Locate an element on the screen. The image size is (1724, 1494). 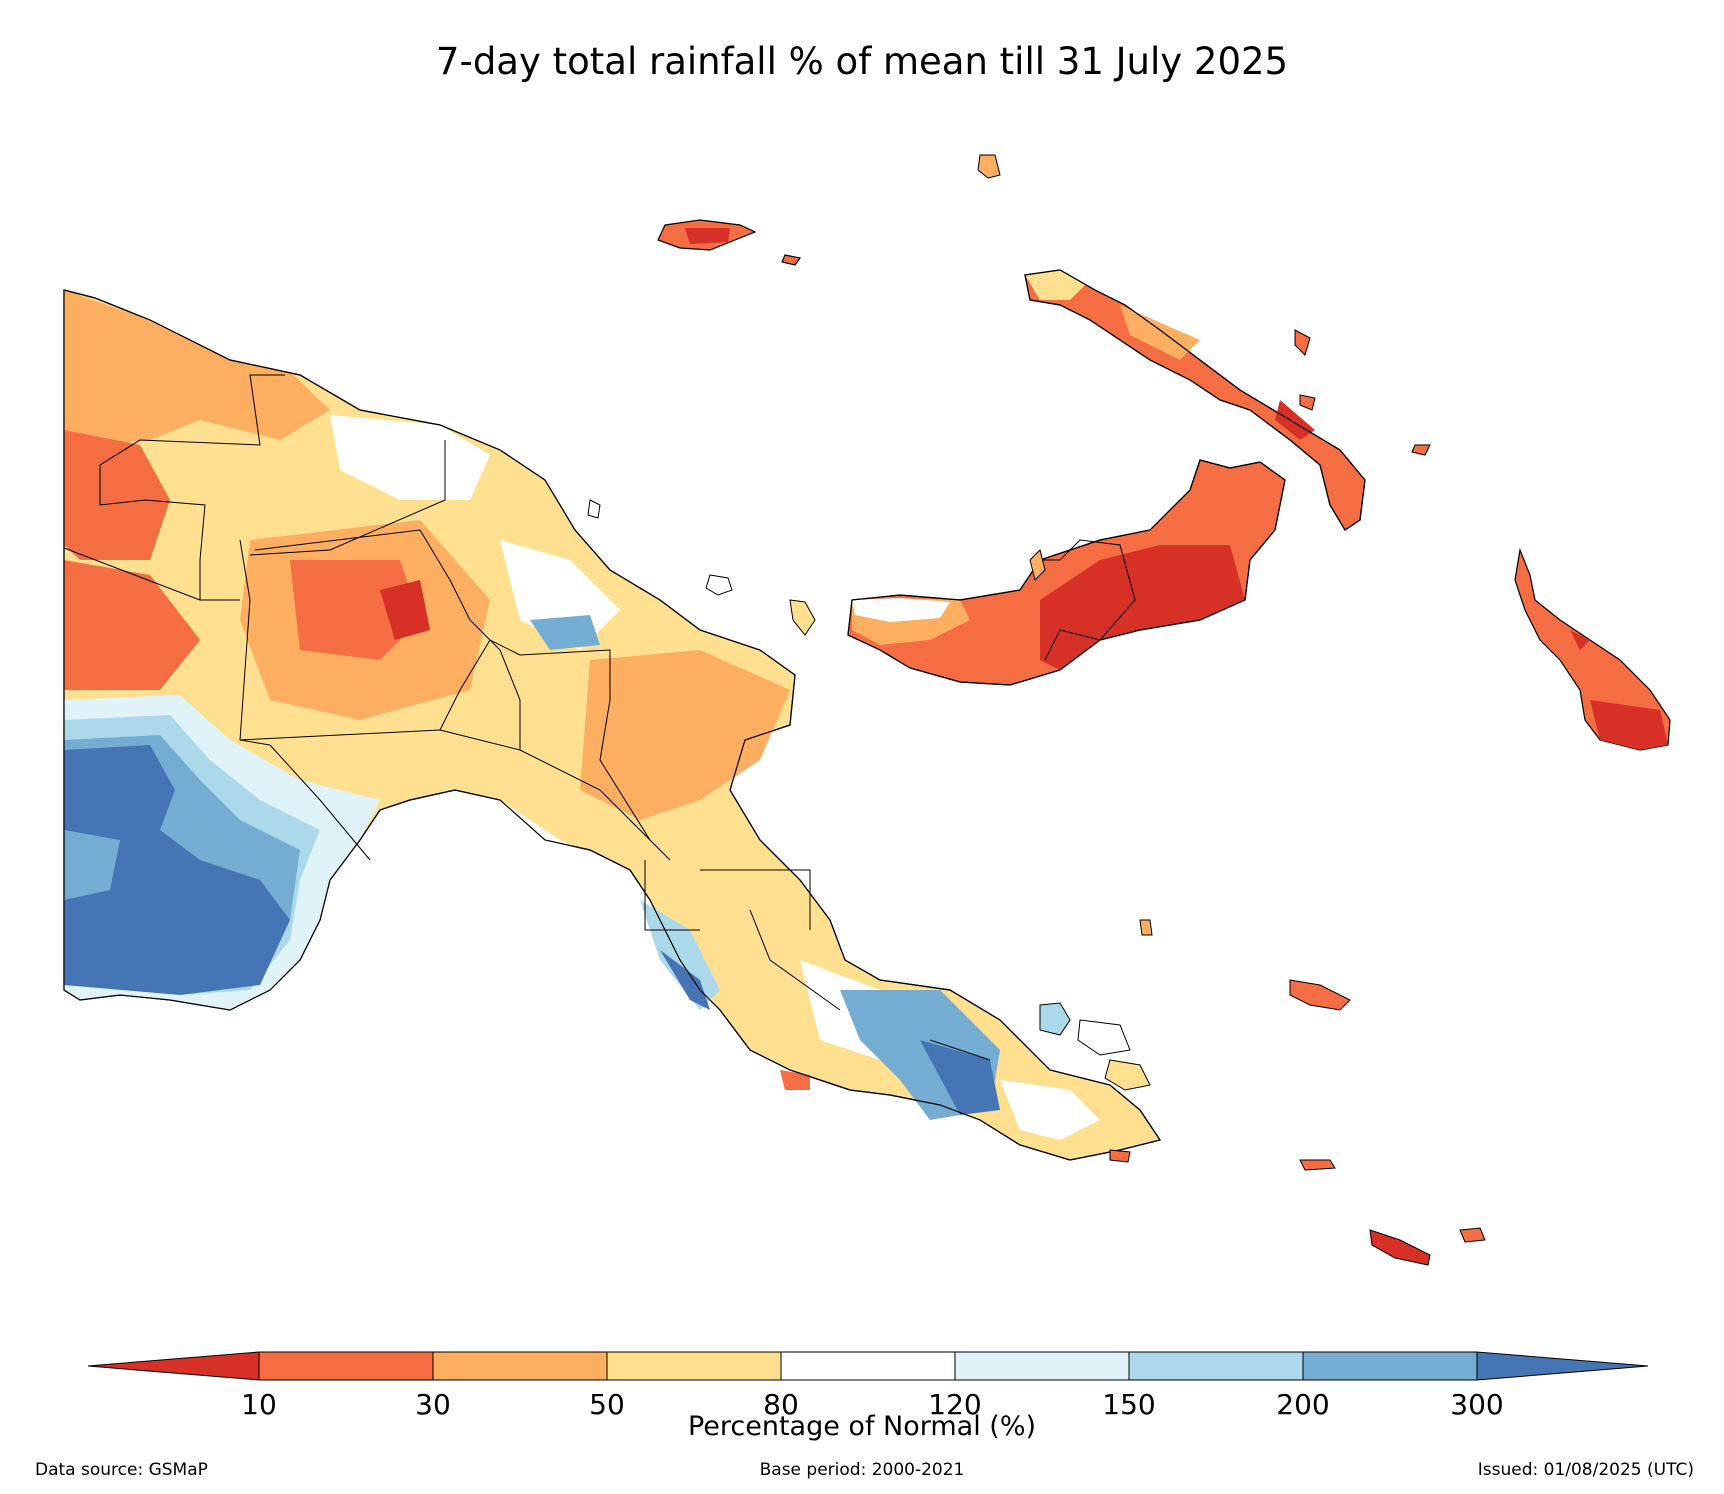
colorbar-tick: 30 is located at coordinates (433, 1404).